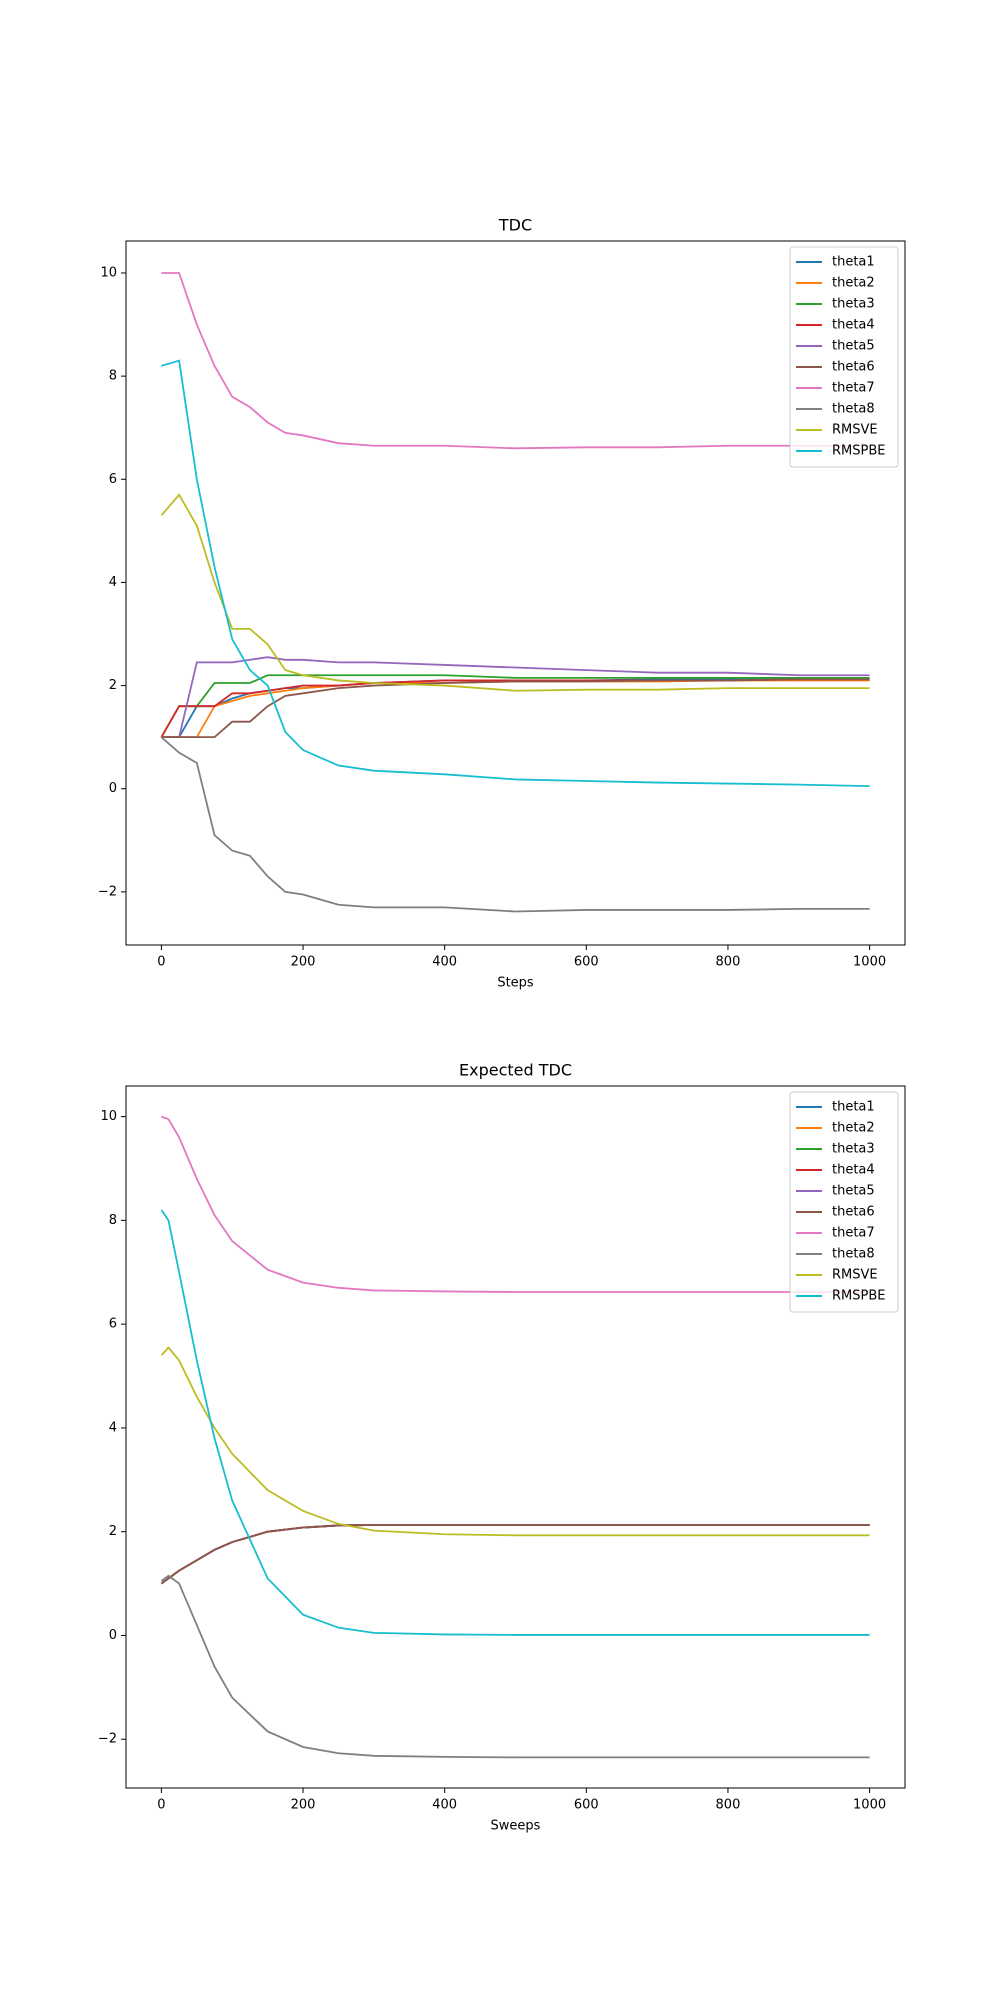  I want to click on x-axis-label: Steps, so click(515, 983).